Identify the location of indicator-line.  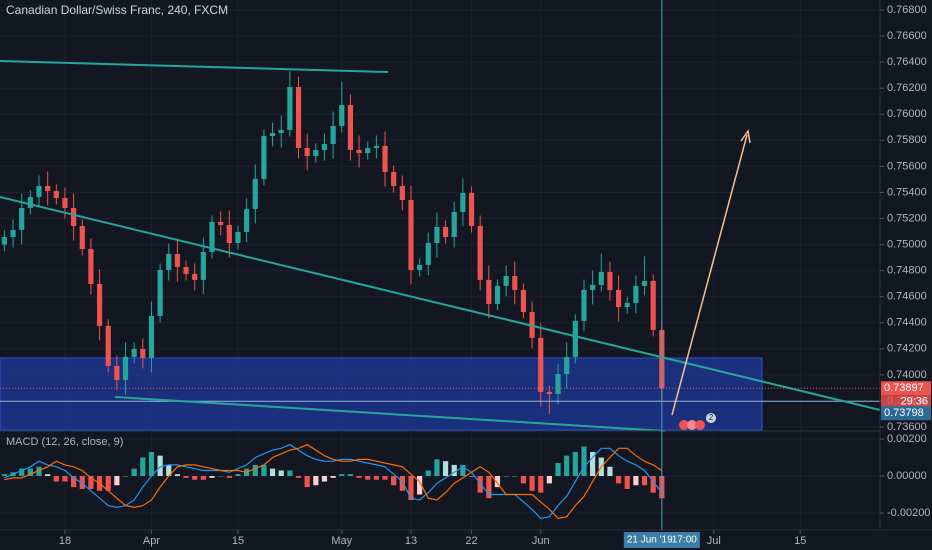
(333, 481).